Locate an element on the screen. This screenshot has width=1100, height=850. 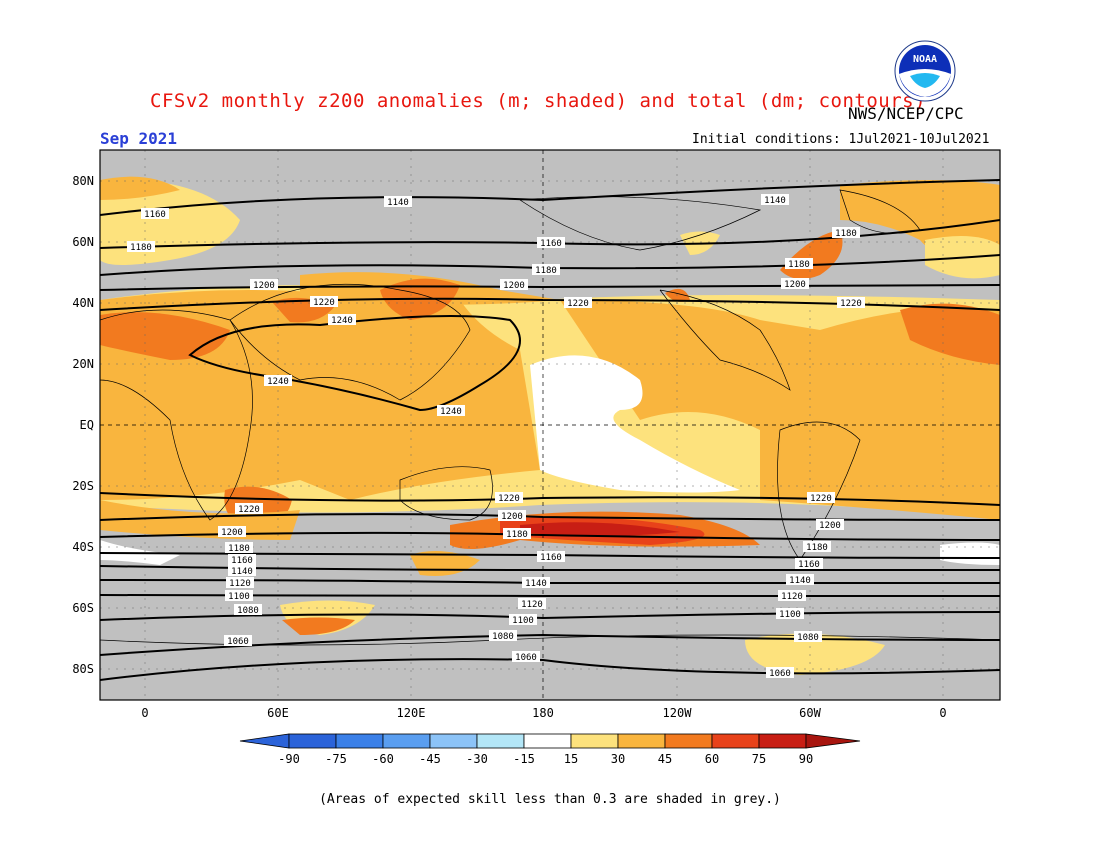
lat-label-80s: 80S is located at coordinates (83, 669).